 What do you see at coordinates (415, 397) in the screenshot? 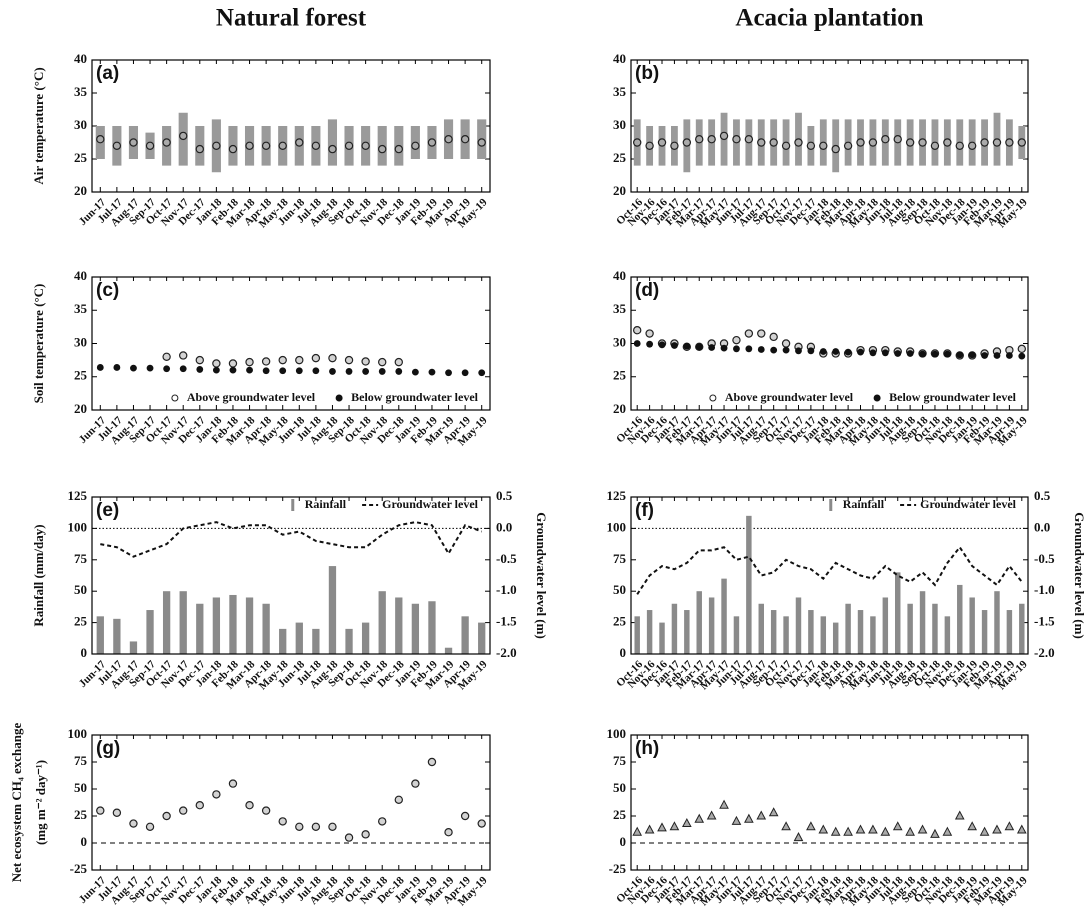
I see `legend-label: Below groundwater level` at bounding box center [415, 397].